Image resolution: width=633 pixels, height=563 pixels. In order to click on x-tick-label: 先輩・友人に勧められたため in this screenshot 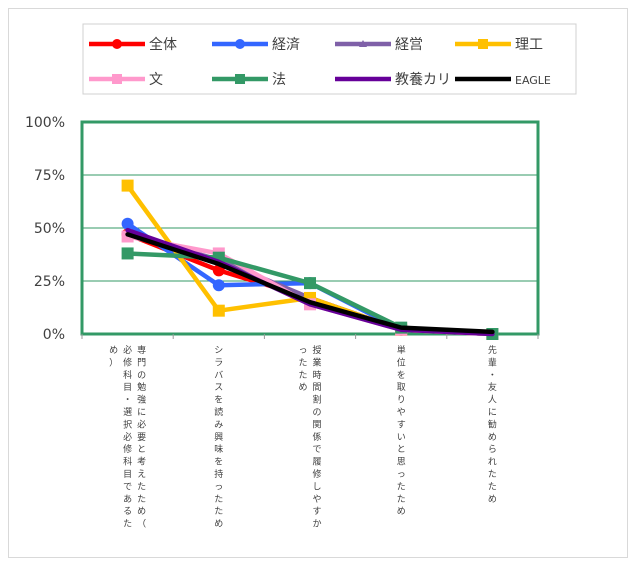, I will do `click(492, 424)`.